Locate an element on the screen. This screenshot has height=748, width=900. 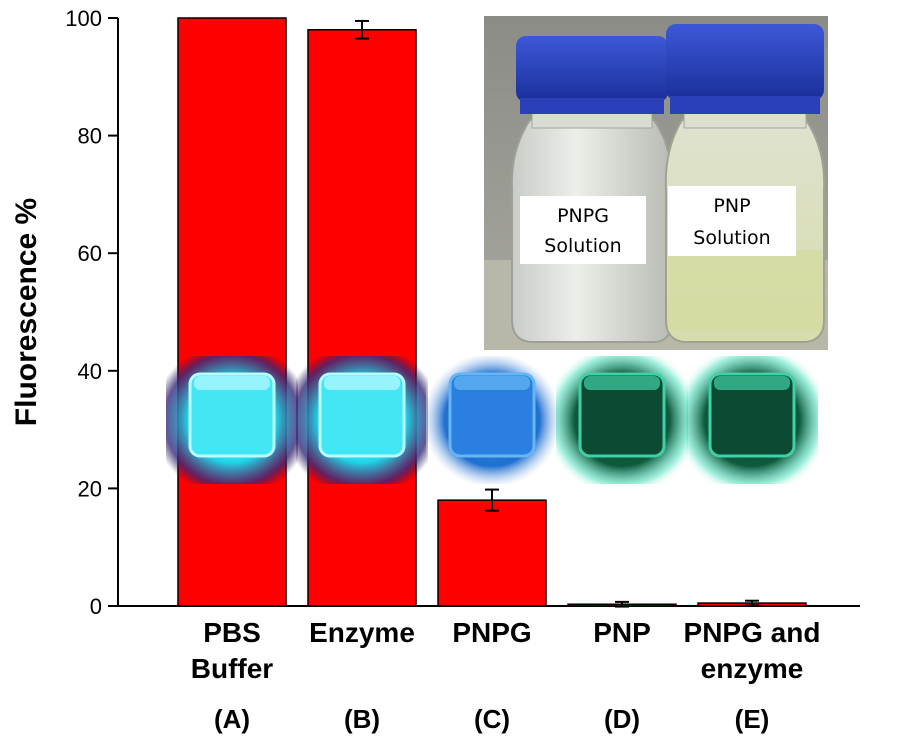
x-category-letter: (C) is located at coordinates (492, 719).